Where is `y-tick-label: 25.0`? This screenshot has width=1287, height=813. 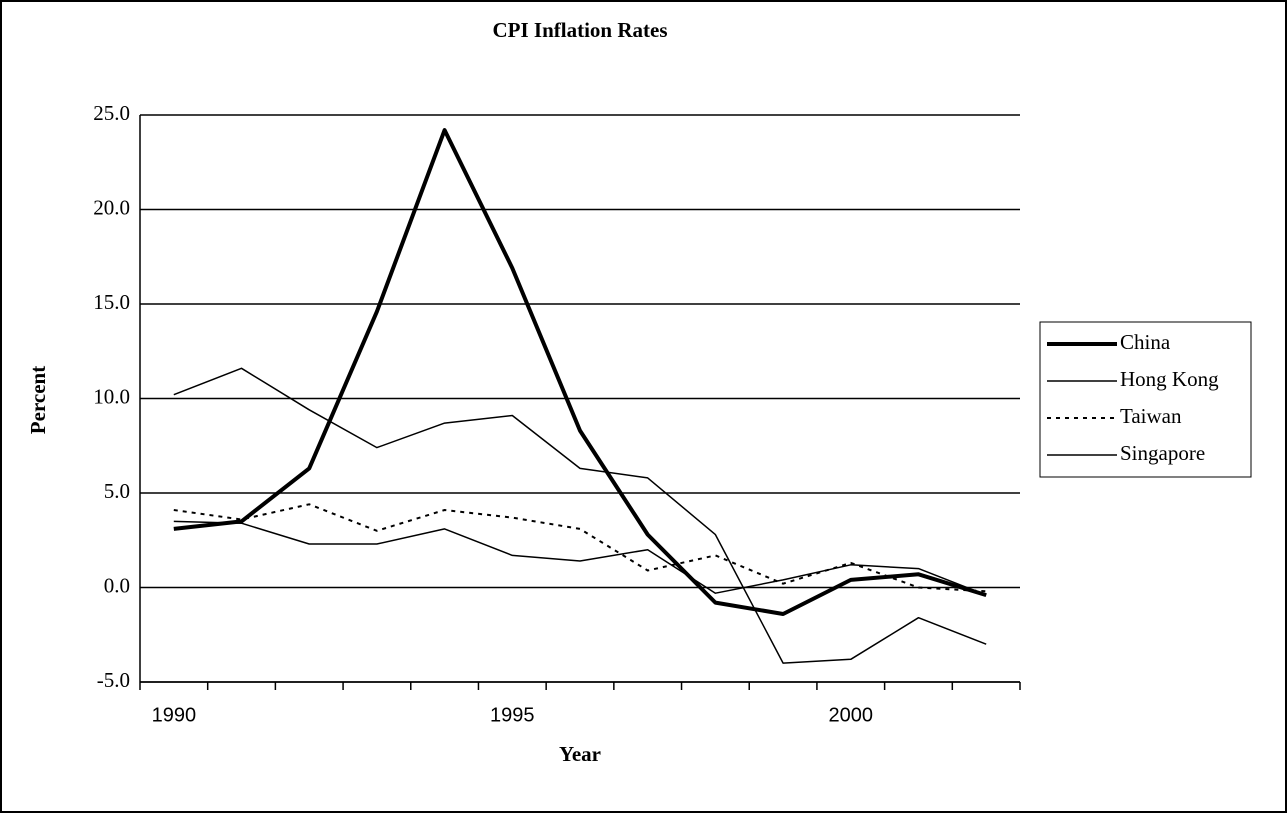 y-tick-label: 25.0 is located at coordinates (111, 113).